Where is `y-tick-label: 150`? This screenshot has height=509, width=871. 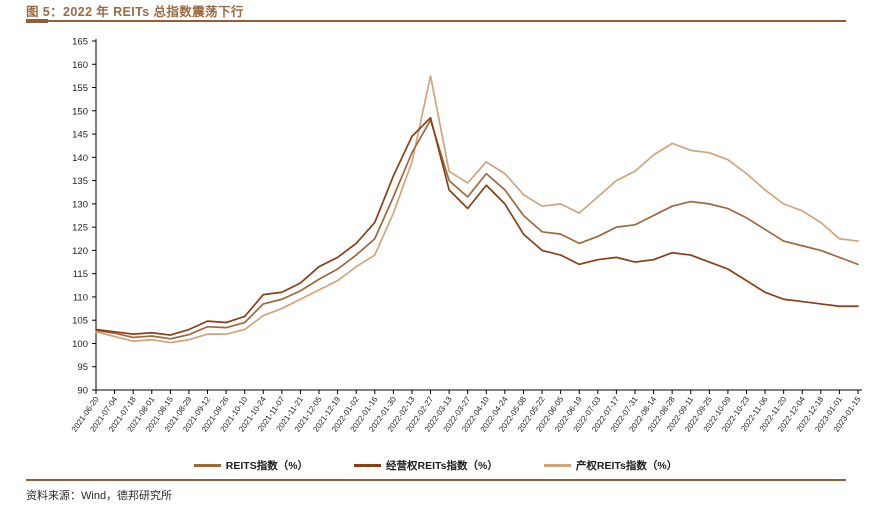 y-tick-label: 150 is located at coordinates (80, 111).